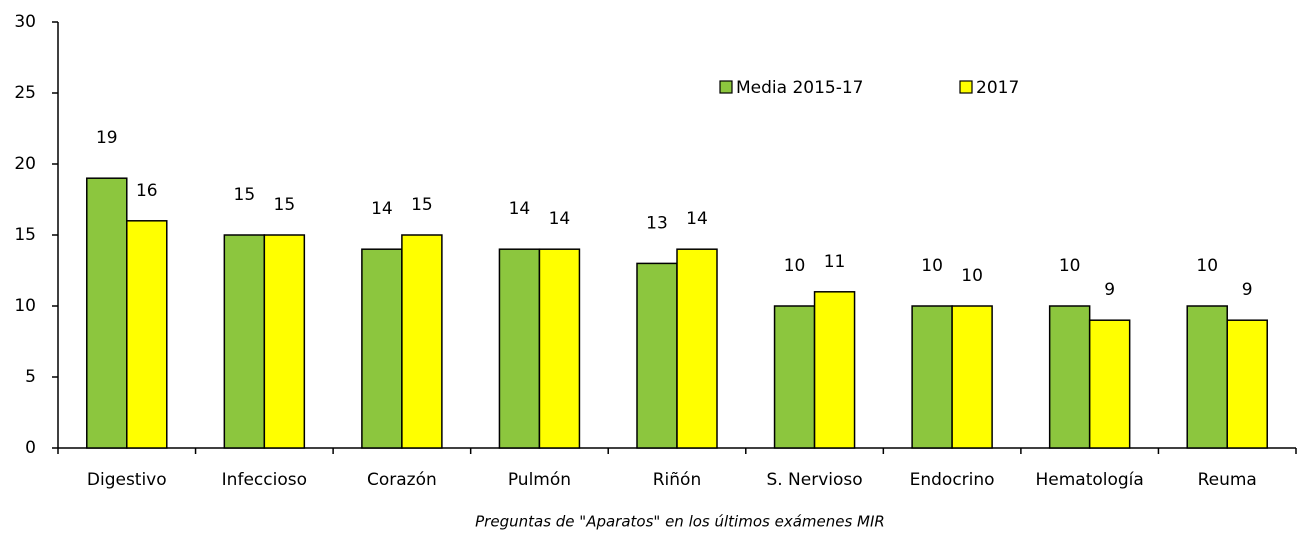 The image size is (1297, 533). I want to click on value-label: 16, so click(147, 191).